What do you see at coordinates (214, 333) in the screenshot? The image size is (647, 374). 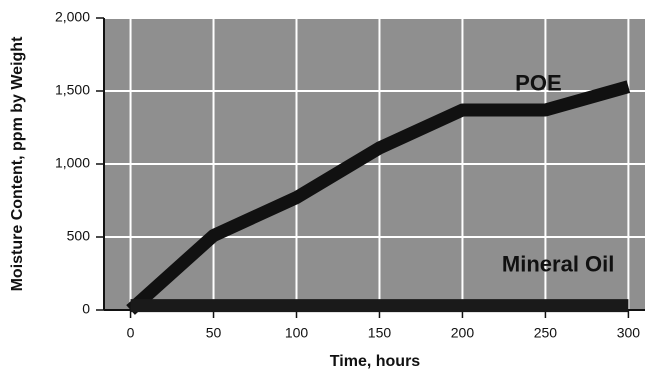 I see `x-tick-label: 50` at bounding box center [214, 333].